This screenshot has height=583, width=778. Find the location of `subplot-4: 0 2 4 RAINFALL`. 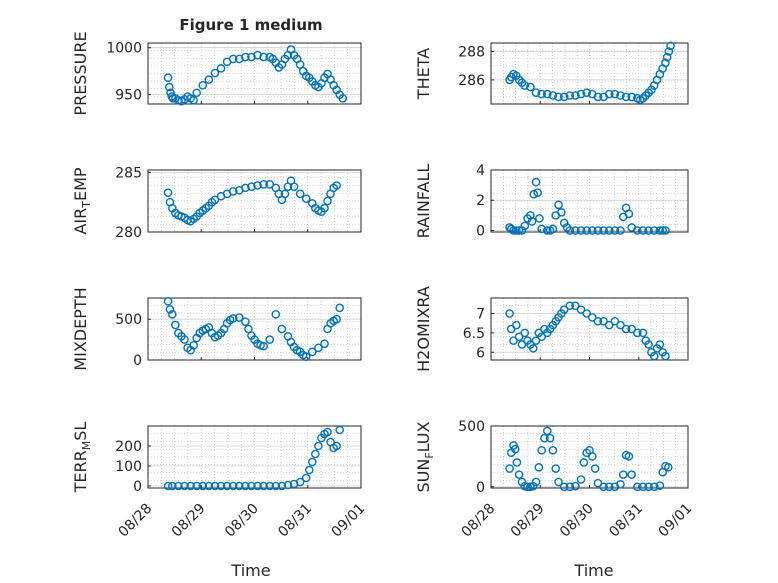

subplot-4: 0 2 4 RAINFALL is located at coordinates (551, 201).